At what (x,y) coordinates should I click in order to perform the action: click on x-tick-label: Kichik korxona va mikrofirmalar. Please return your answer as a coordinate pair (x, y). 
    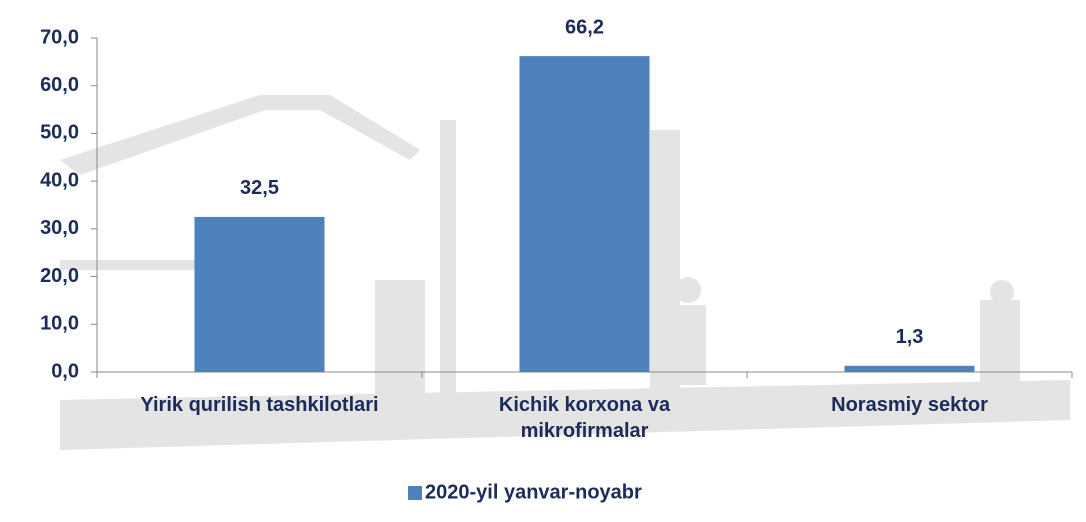
    Looking at the image, I should click on (584, 418).